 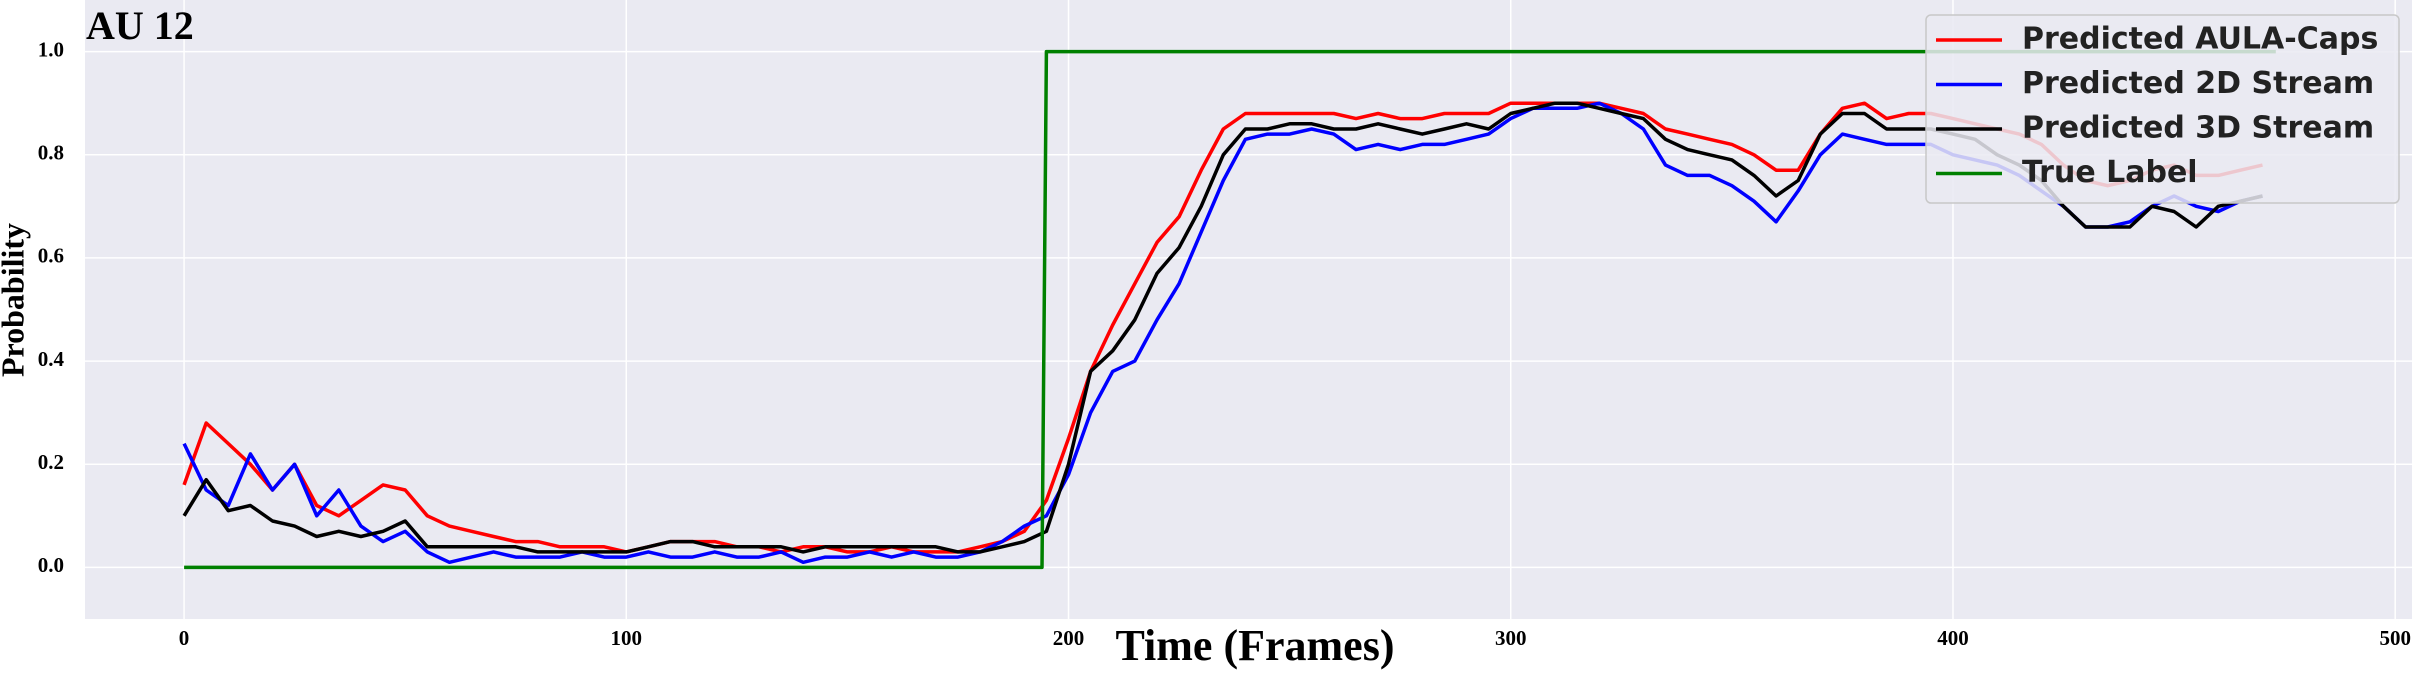 I want to click on legend-label: Predicted 2D Stream, so click(x=2198, y=83).